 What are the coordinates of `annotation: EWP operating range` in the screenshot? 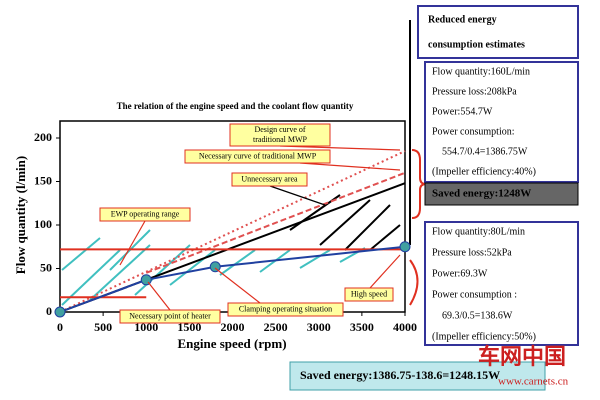 It's located at (145, 213).